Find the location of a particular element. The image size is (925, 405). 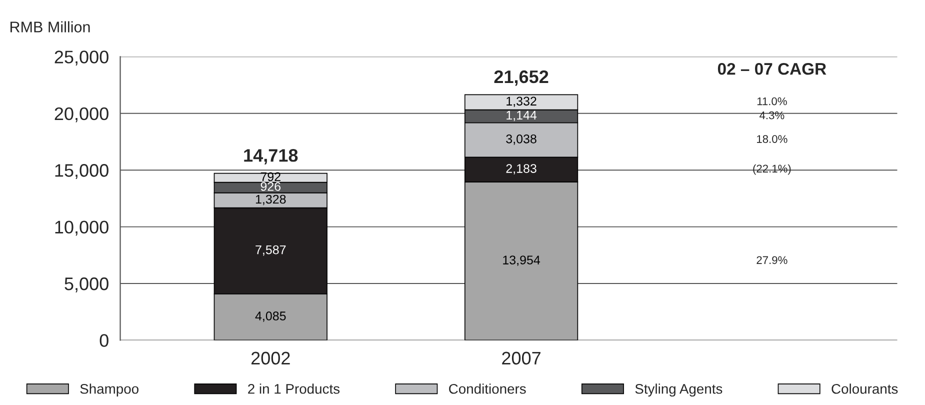

y-tick-label: 10,000 is located at coordinates (81, 228).